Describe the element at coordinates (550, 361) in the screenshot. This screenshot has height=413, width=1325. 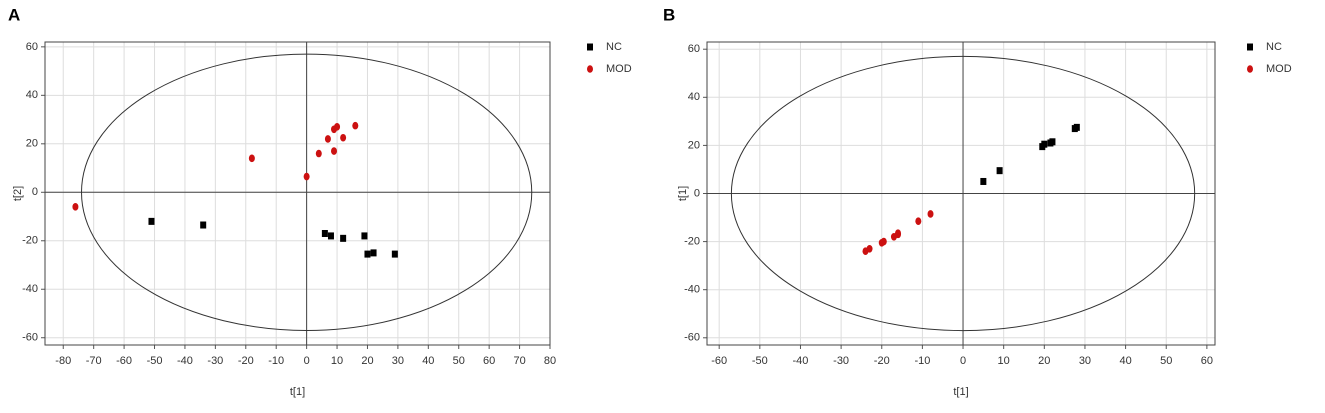
I see `x-tick-label: 80` at that location.